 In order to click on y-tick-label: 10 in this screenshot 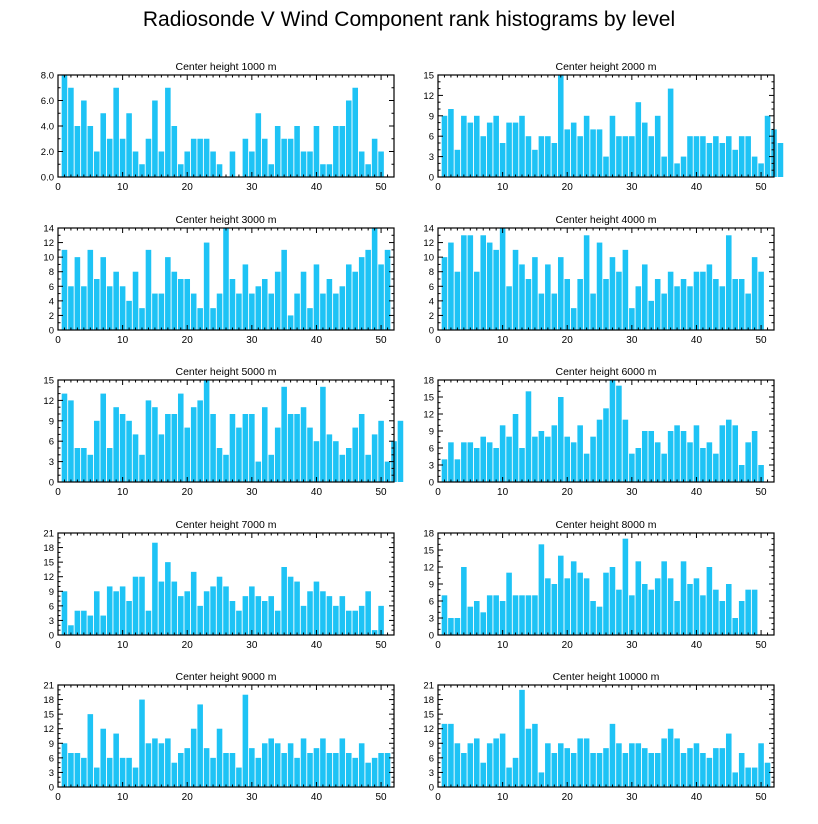, I will do `click(428, 258)`.